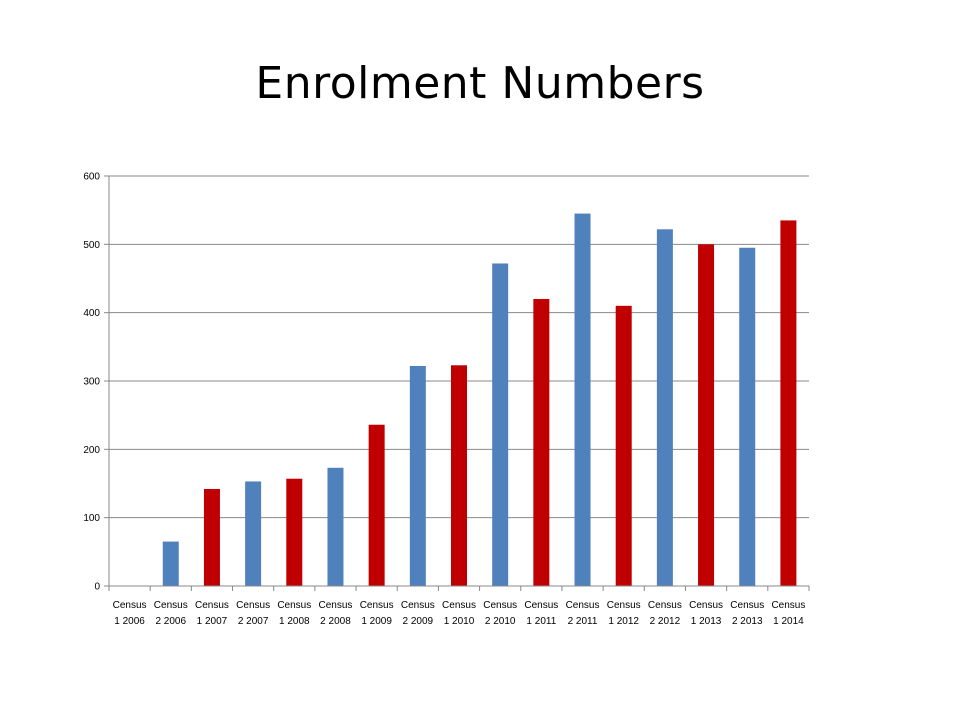  What do you see at coordinates (624, 613) in the screenshot?
I see `x-tick-label: Census 1 2012` at bounding box center [624, 613].